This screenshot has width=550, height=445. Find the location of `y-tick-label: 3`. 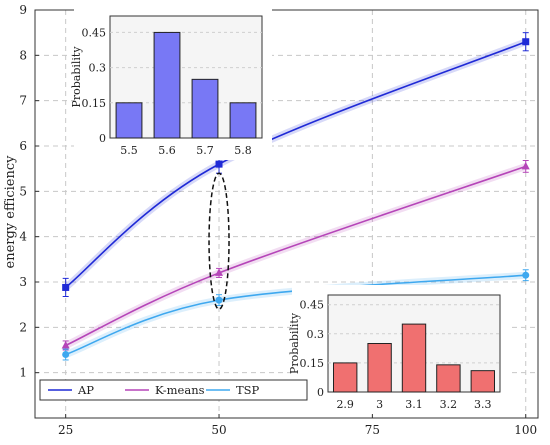

y-tick-label: 3 is located at coordinates (23, 282).